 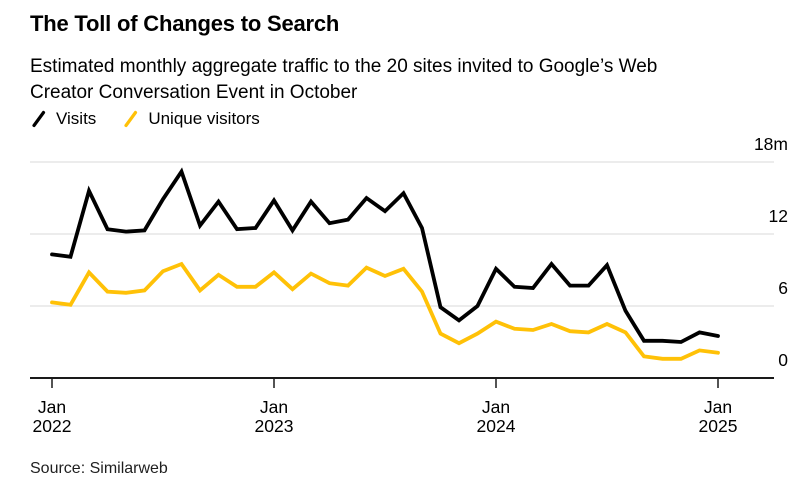 I want to click on y-axis-label: 12, so click(x=778, y=216).